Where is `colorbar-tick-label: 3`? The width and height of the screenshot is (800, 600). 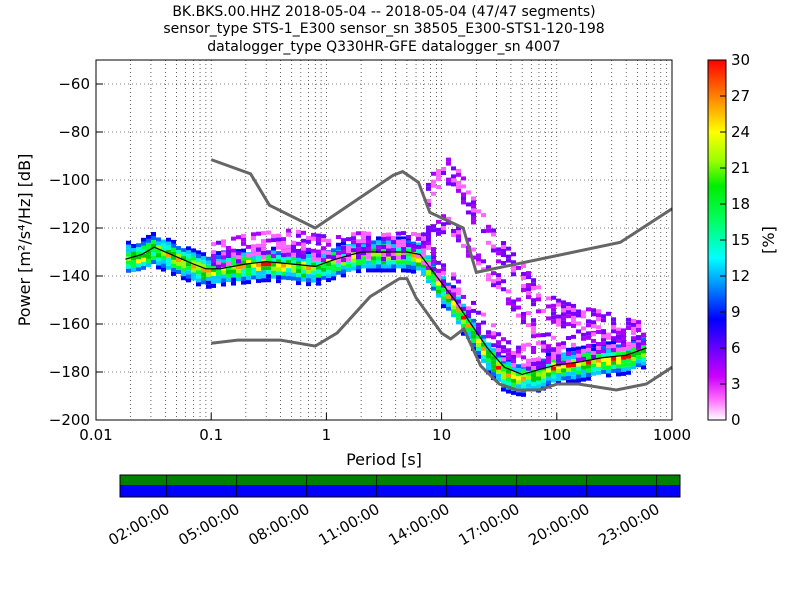
colorbar-tick-label: 3 is located at coordinates (736, 384).